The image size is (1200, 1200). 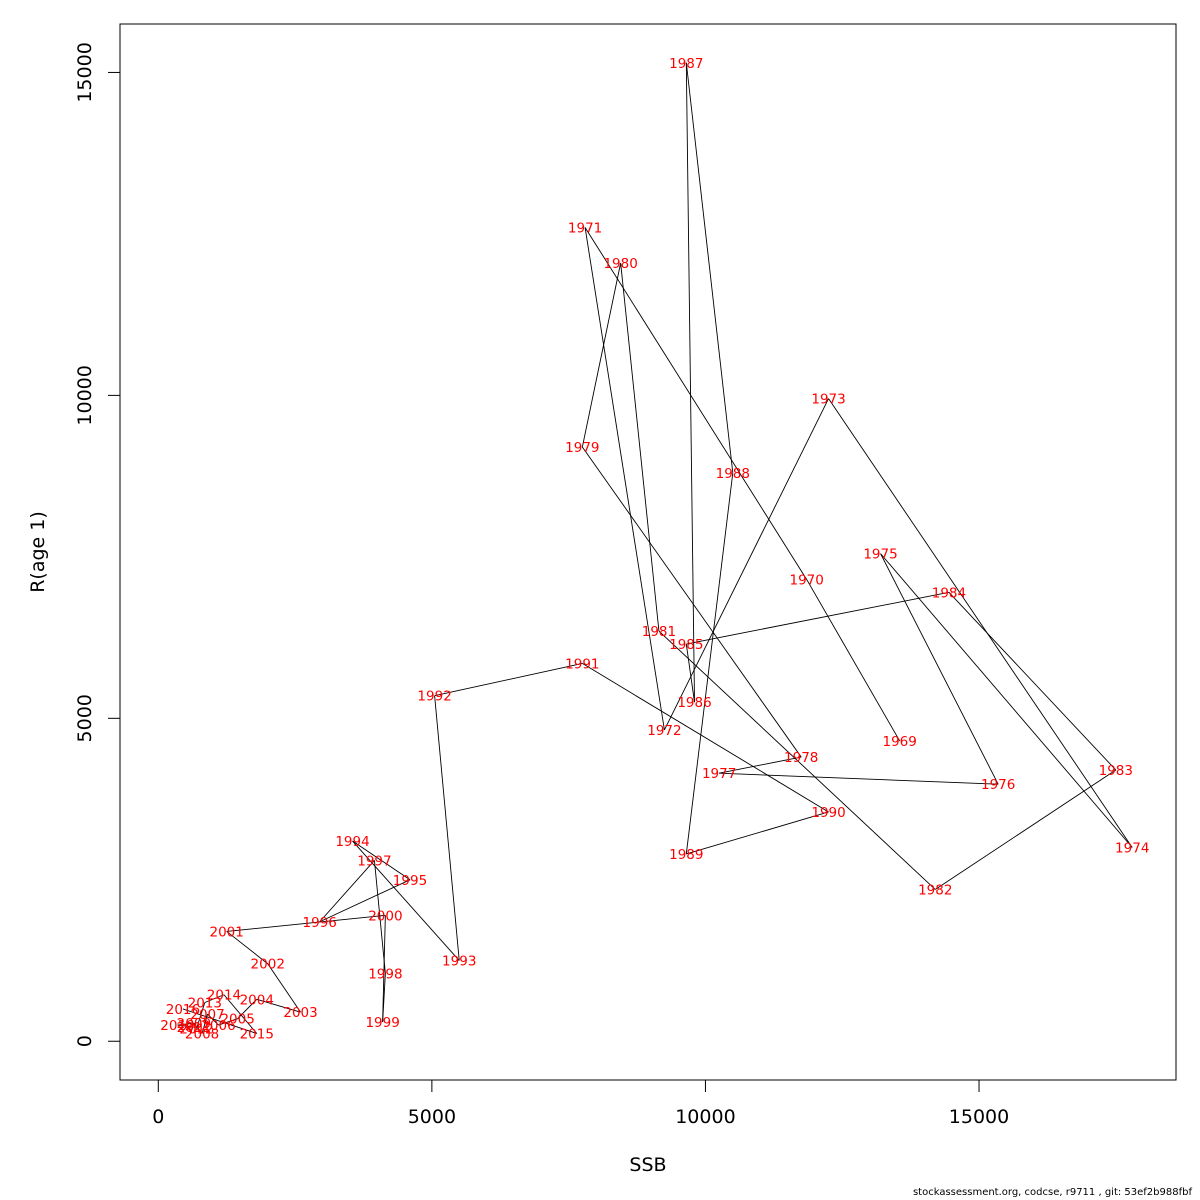 I want to click on y-tick-label: 10000, so click(x=85, y=395).